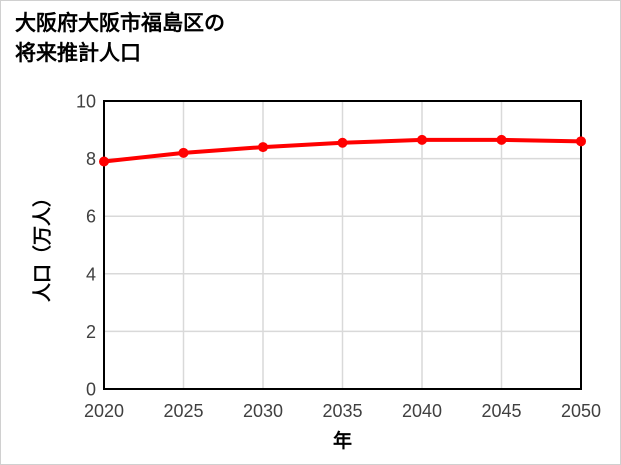  What do you see at coordinates (581, 411) in the screenshot?
I see `x-tick-label: 2050` at bounding box center [581, 411].